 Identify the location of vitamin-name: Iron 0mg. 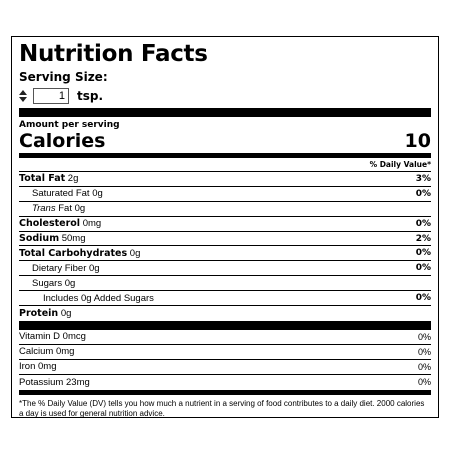
(38, 366).